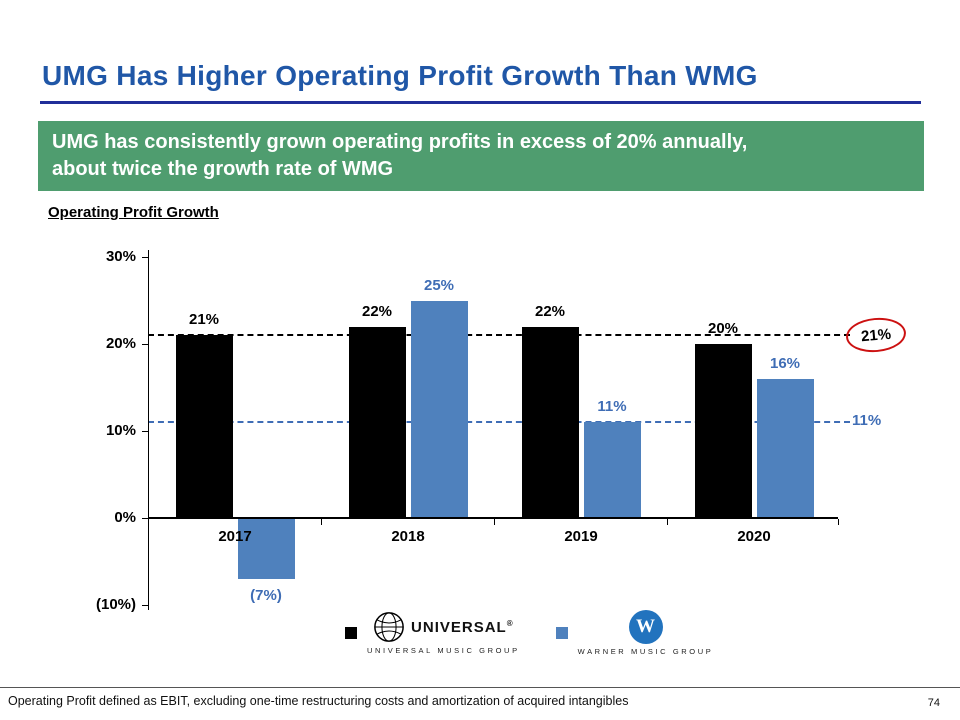 This screenshot has height=720, width=960. Describe the element at coordinates (933, 703) in the screenshot. I see `page-number: 74` at that location.